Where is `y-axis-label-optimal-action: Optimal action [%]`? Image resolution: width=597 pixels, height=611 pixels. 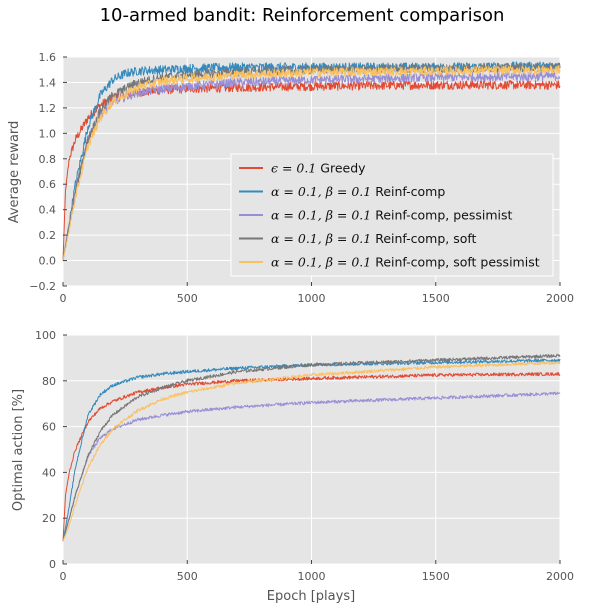 y-axis-label-optimal-action: Optimal action [%] is located at coordinates (18, 450).